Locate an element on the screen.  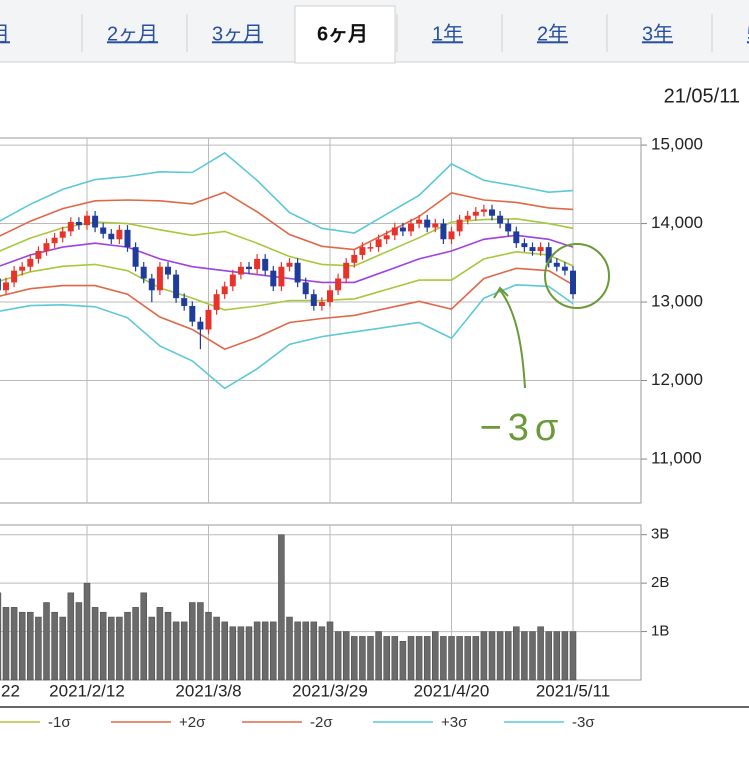
tab: 5年 is located at coordinates (748, 33).